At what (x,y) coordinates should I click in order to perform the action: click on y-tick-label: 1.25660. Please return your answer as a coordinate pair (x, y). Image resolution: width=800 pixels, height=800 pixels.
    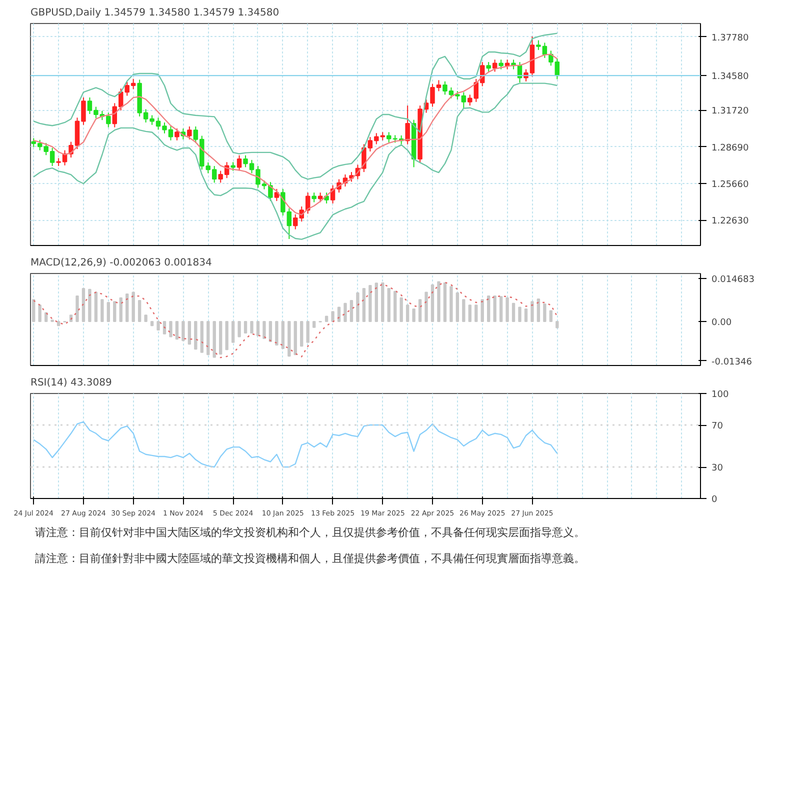
    Looking at the image, I should click on (730, 185).